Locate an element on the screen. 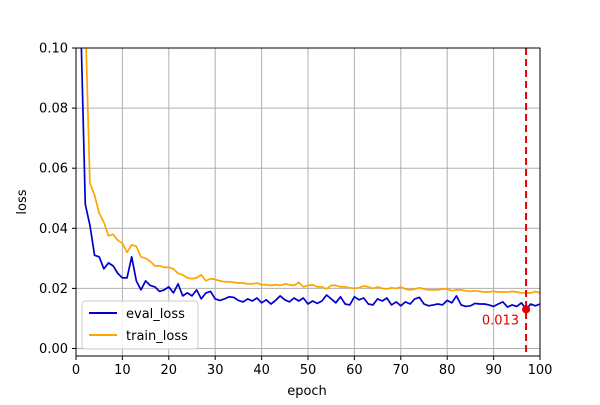 The width and height of the screenshot is (600, 405). y-tick-label: 0.00 is located at coordinates (53, 349).